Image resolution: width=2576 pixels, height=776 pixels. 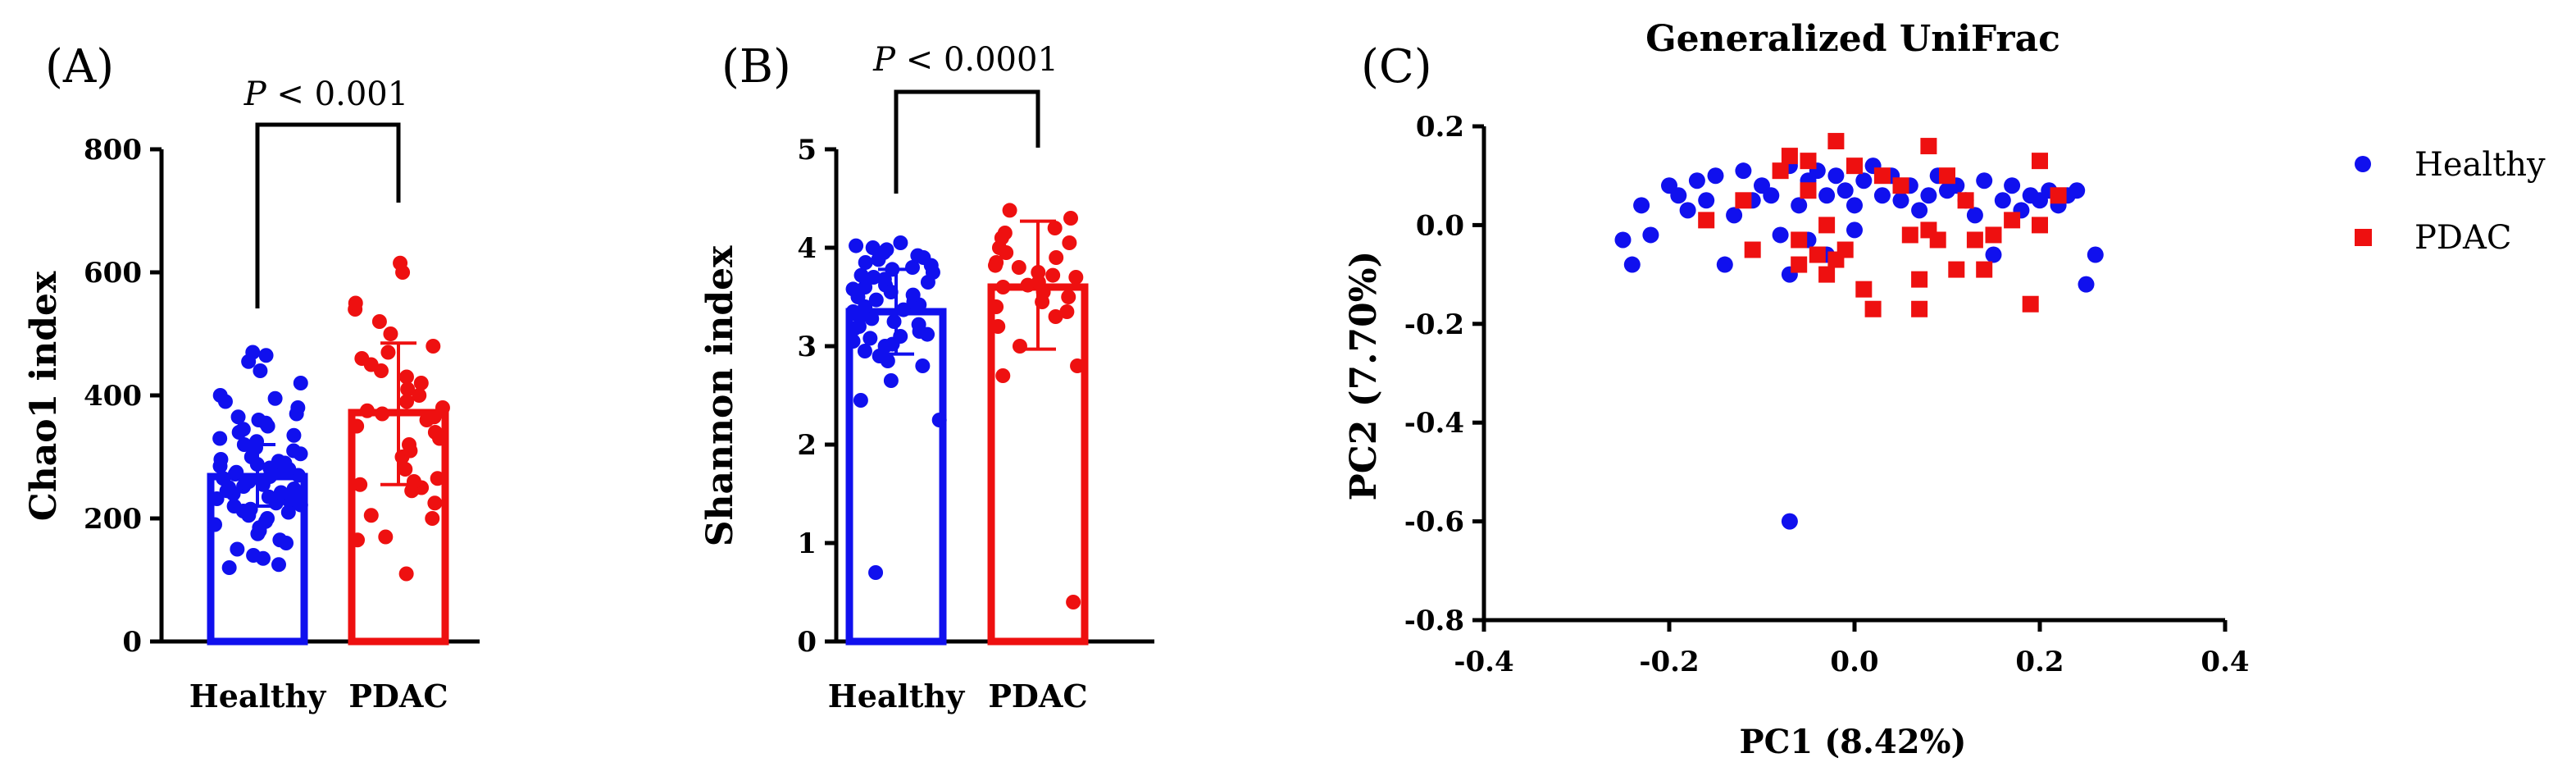 I want to click on y-tick-label: -0.4, so click(x=1434, y=423).